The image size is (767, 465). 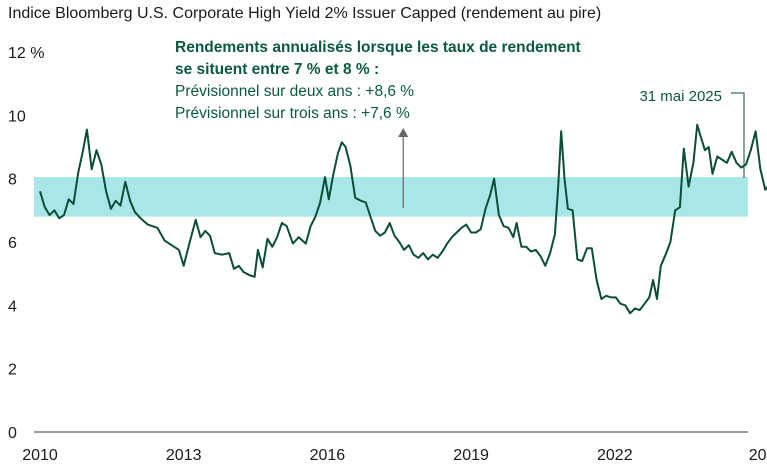 I want to click on y-tick-label: 2, so click(x=12, y=370).